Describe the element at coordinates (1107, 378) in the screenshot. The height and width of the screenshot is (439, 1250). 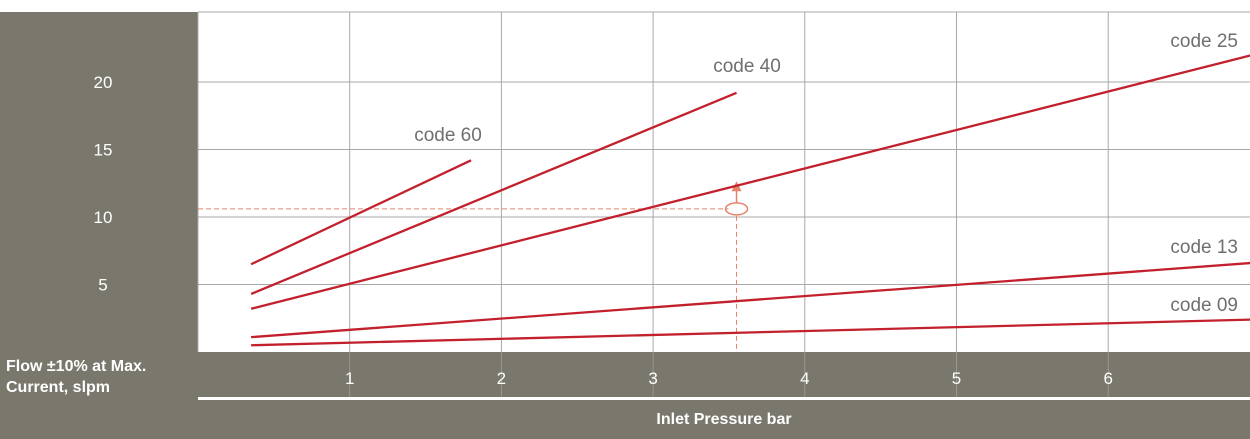
I see `x-tick-label: 6` at that location.